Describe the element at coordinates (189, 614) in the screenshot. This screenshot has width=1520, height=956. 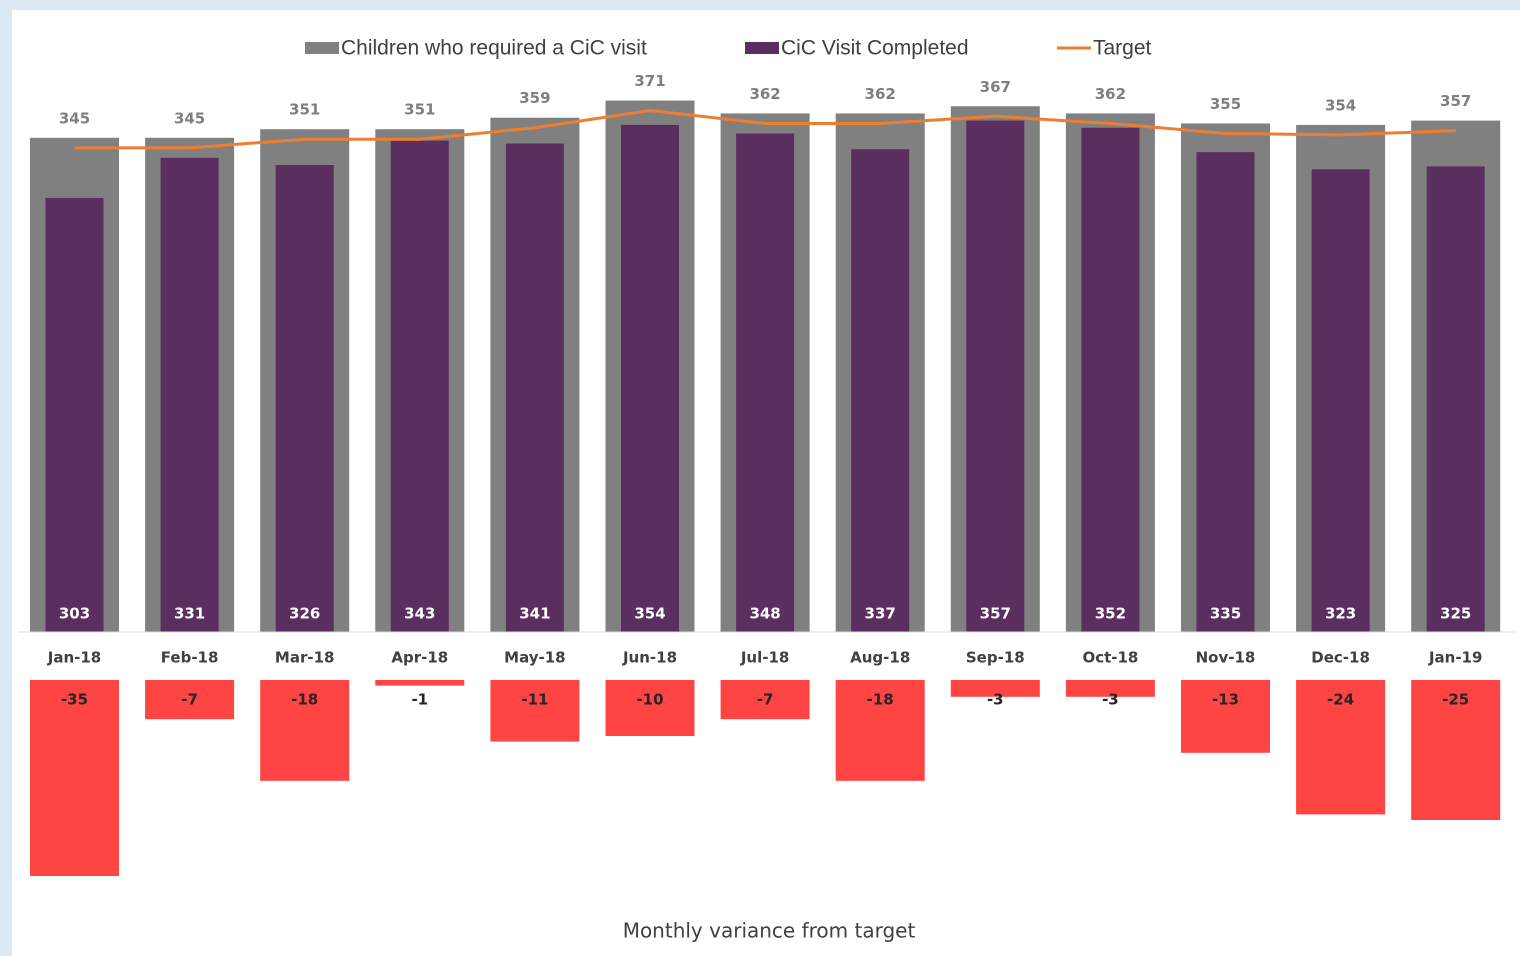
I see `data-label: 331` at that location.